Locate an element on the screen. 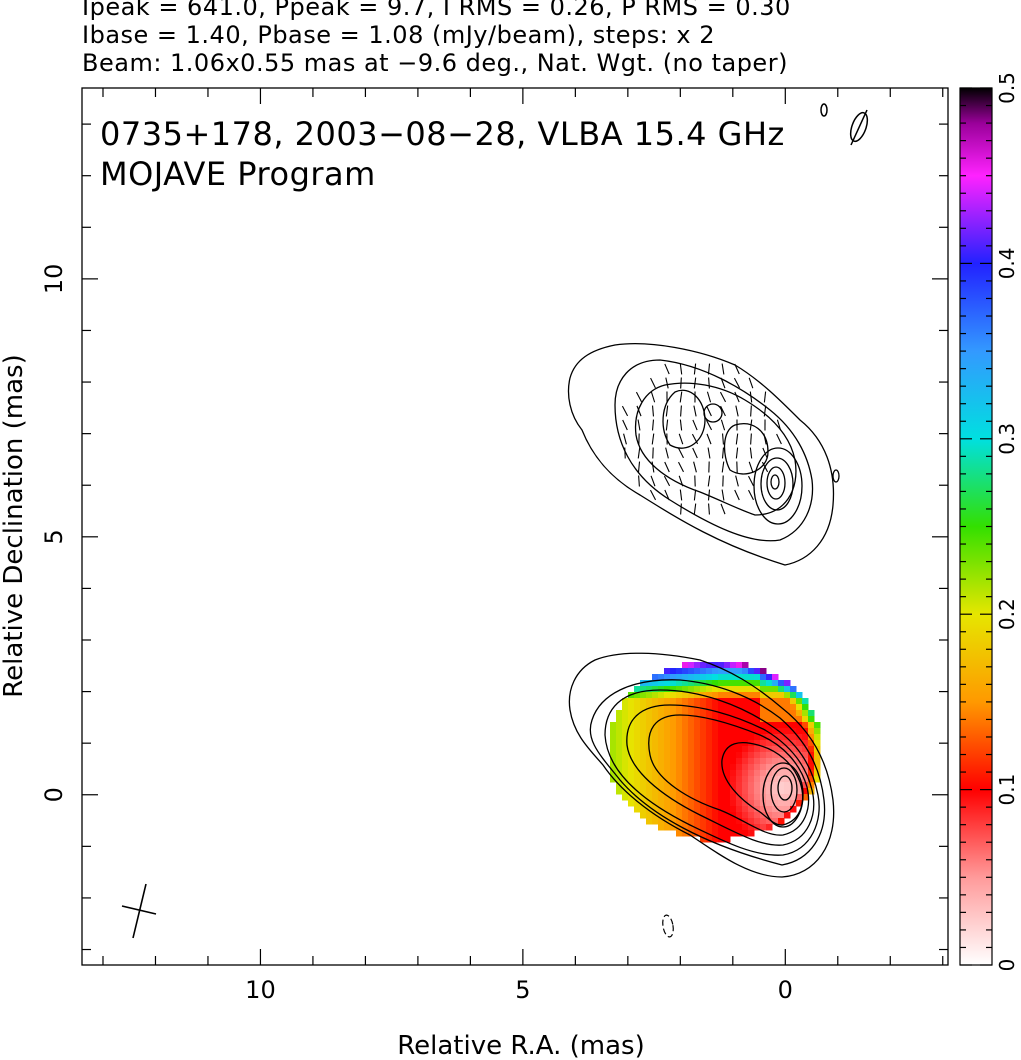 This screenshot has width=1021, height=1060. colorbar-tick-label: 0.2 is located at coordinates (1007, 614).